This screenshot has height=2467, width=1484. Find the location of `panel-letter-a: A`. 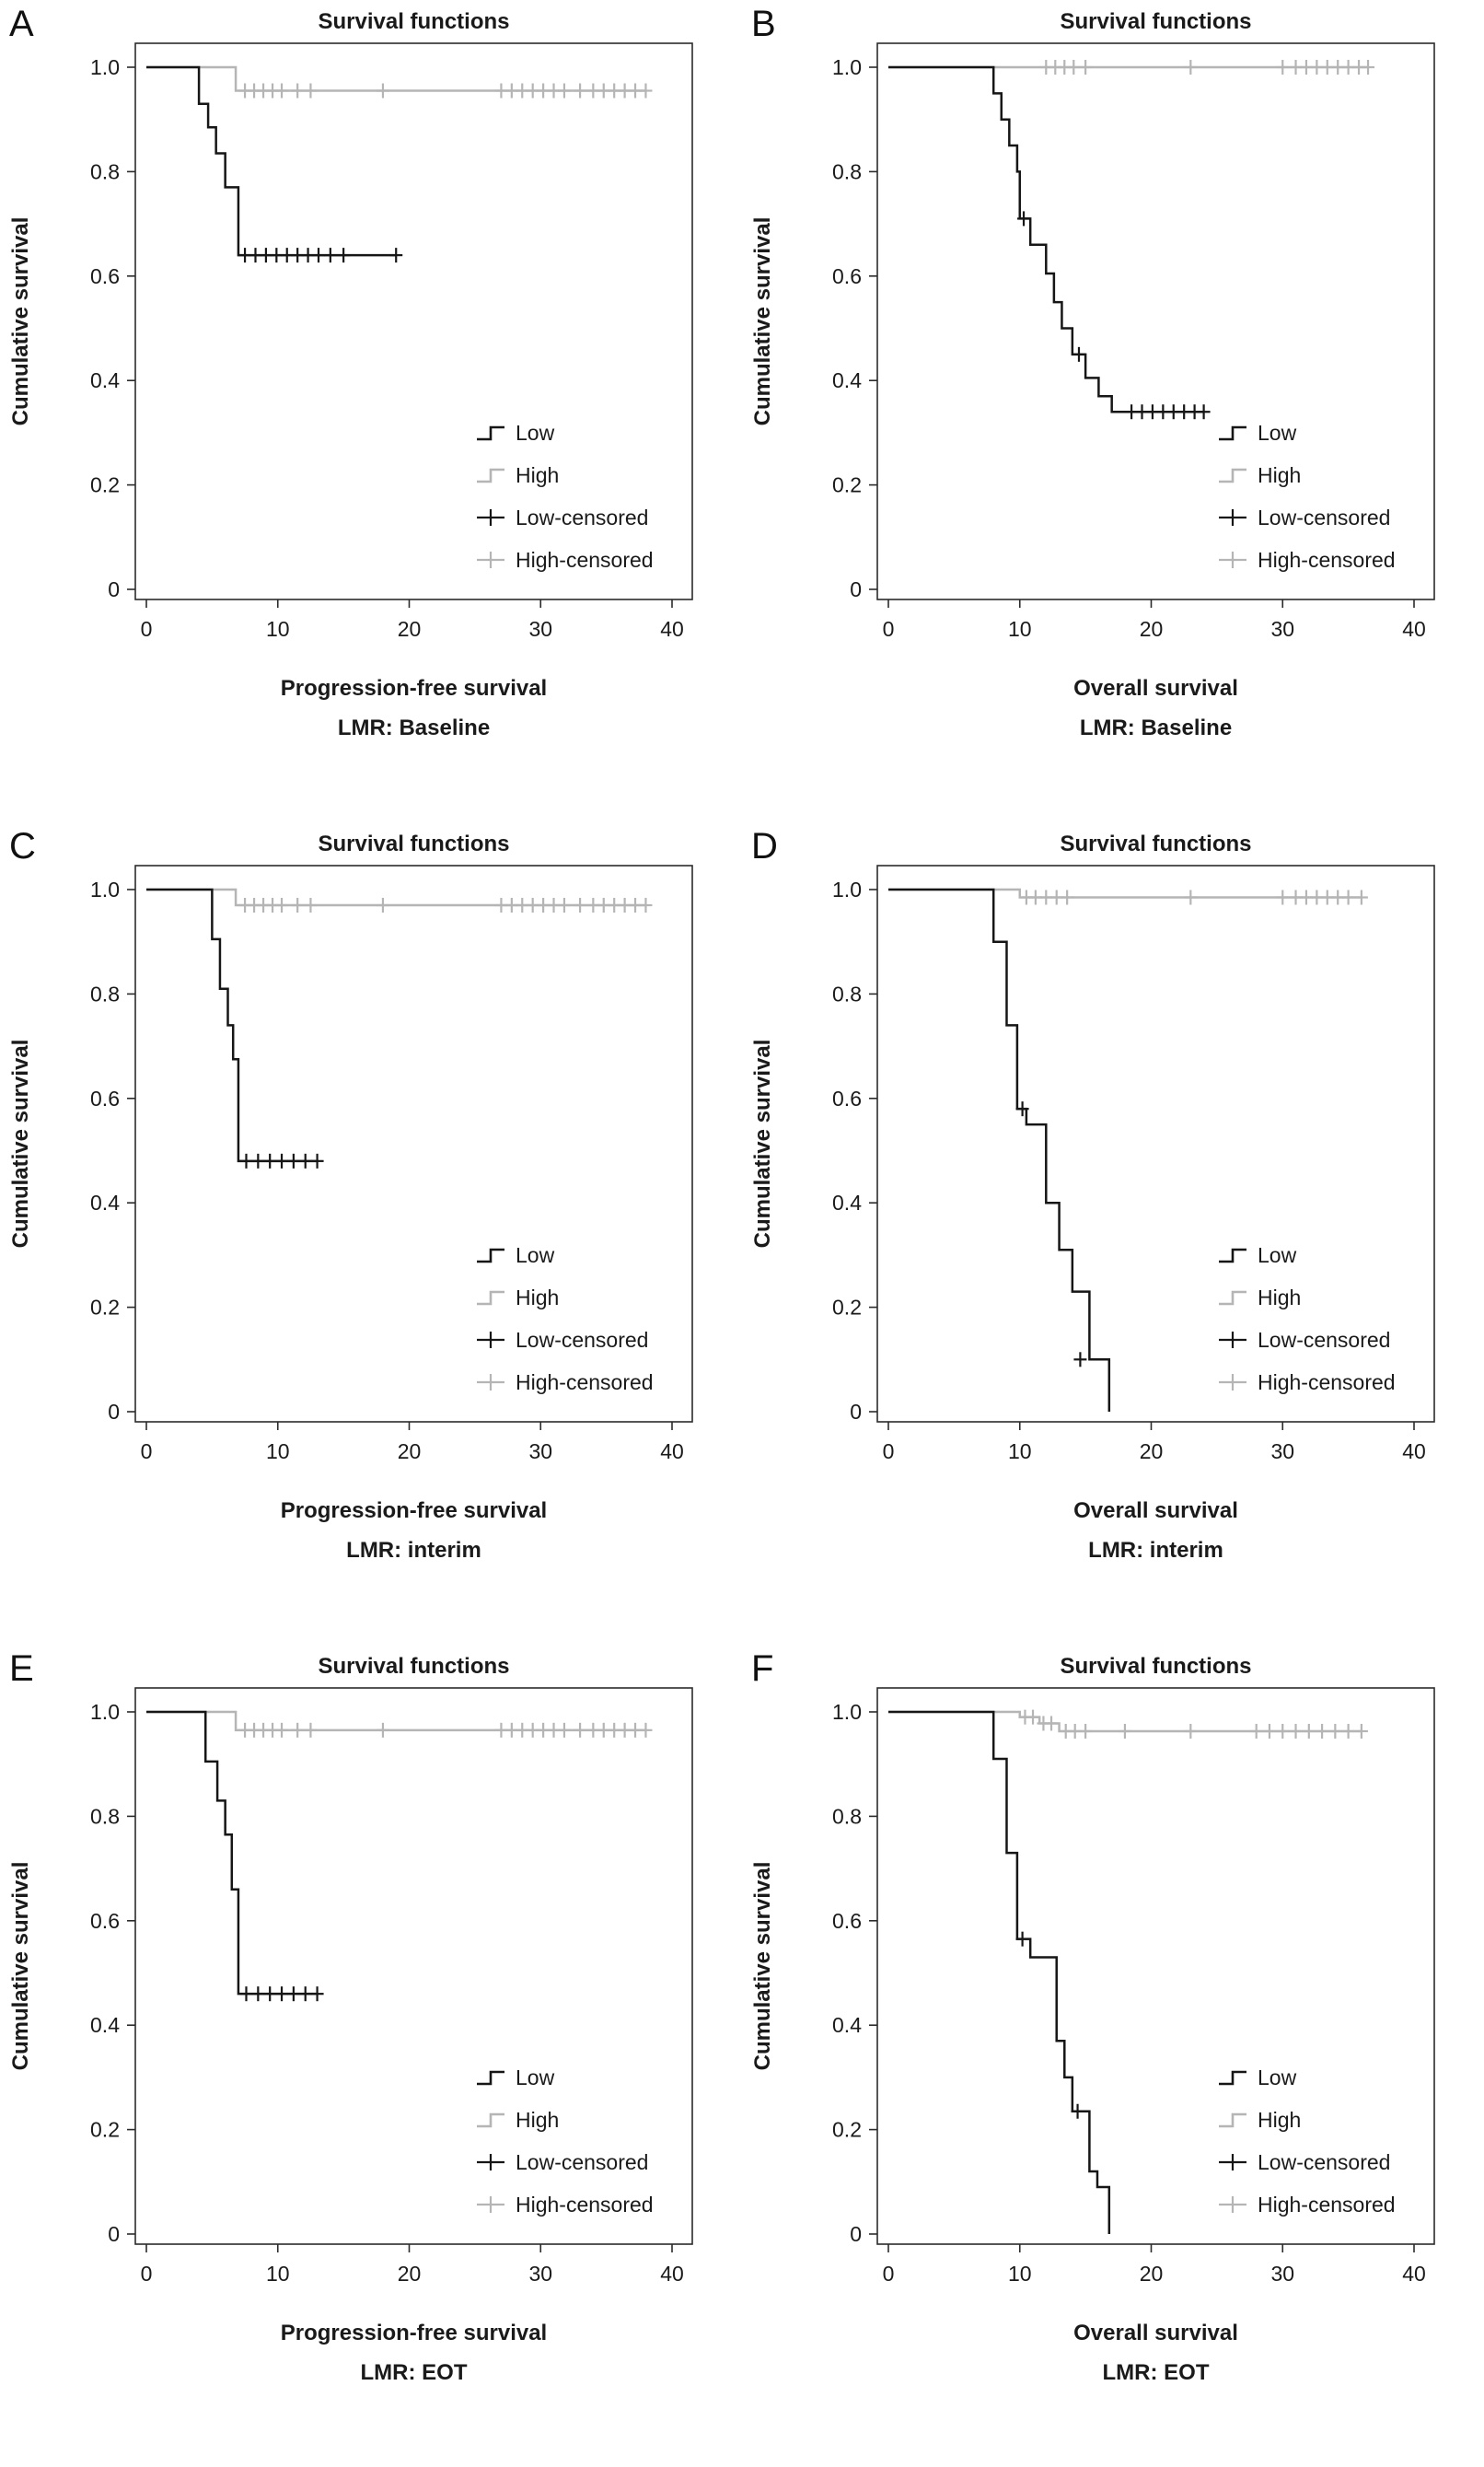

panel-letter-a: A is located at coordinates (21, 24).